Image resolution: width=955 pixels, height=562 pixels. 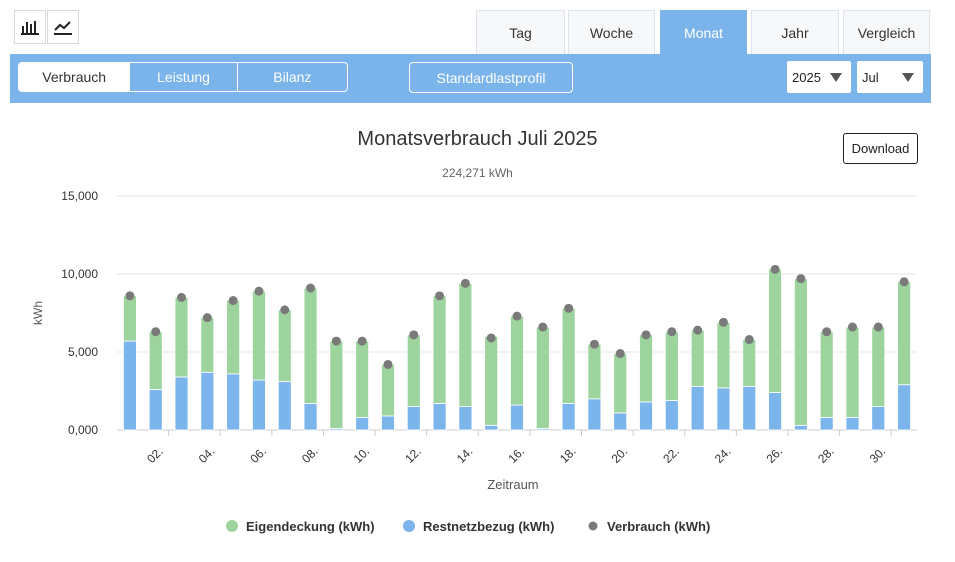 What do you see at coordinates (611, 32) in the screenshot?
I see `tab-woche: Woche` at bounding box center [611, 32].